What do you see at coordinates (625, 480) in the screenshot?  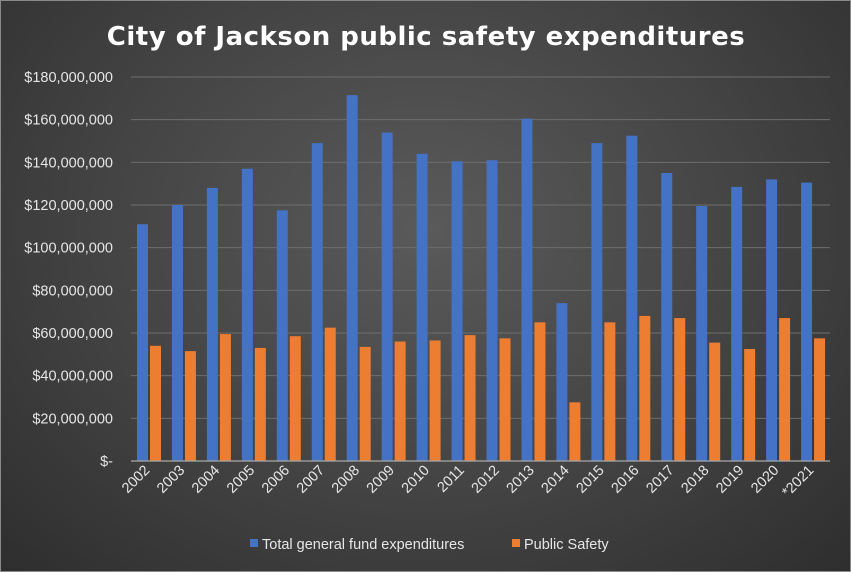 I see `x-tick-label: 2016` at bounding box center [625, 480].